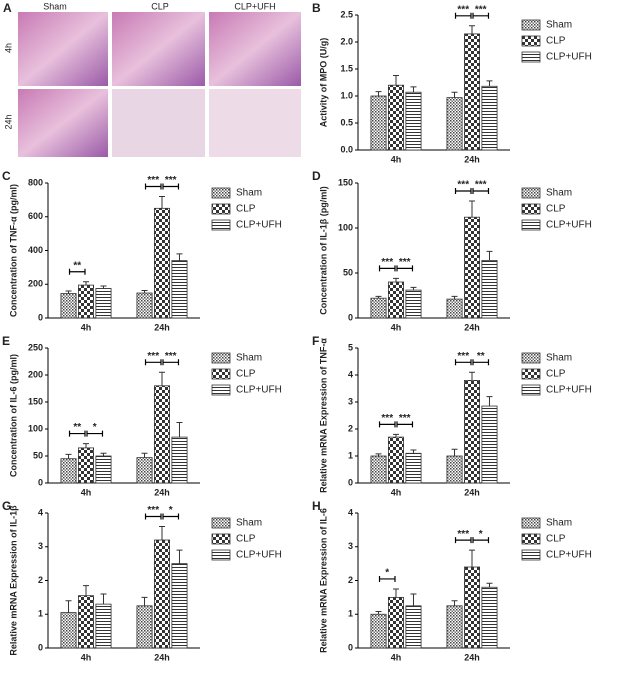 This screenshot has width=620, height=677. I want to click on y-tick-label: 800, so click(35, 182).